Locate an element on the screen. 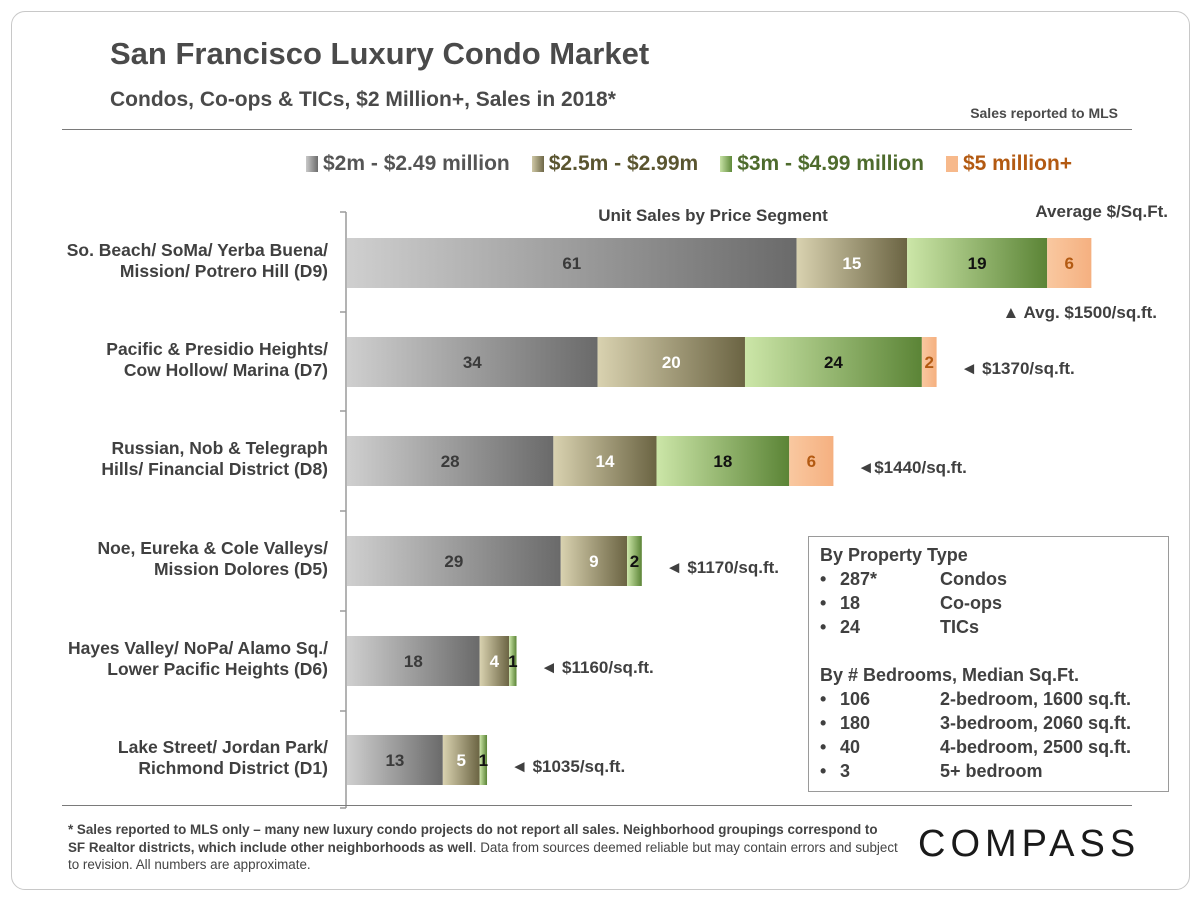 This screenshot has height=900, width=1200. row-value: 18 is located at coordinates (850, 603).